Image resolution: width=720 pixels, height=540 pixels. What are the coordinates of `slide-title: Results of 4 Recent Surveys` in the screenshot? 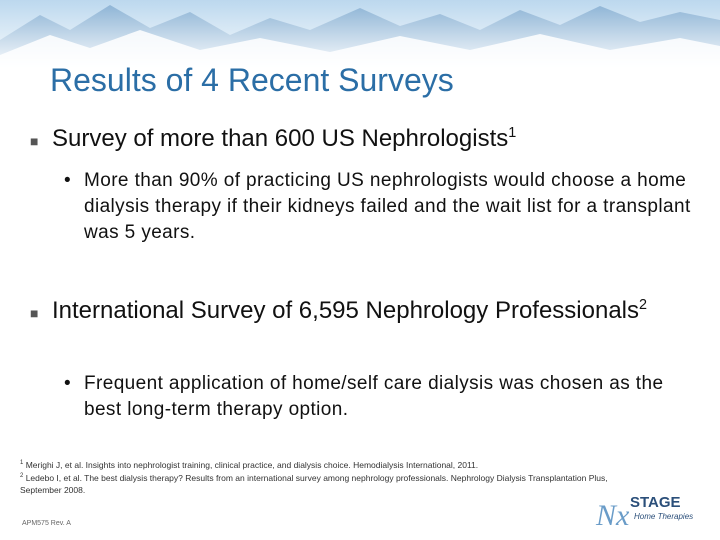 It's located at (252, 80).